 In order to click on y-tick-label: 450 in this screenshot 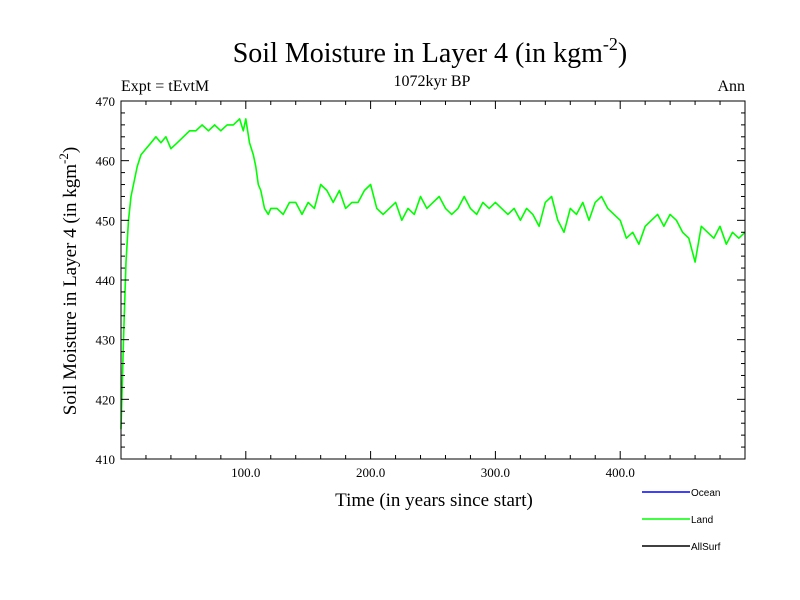, I will do `click(106, 220)`.